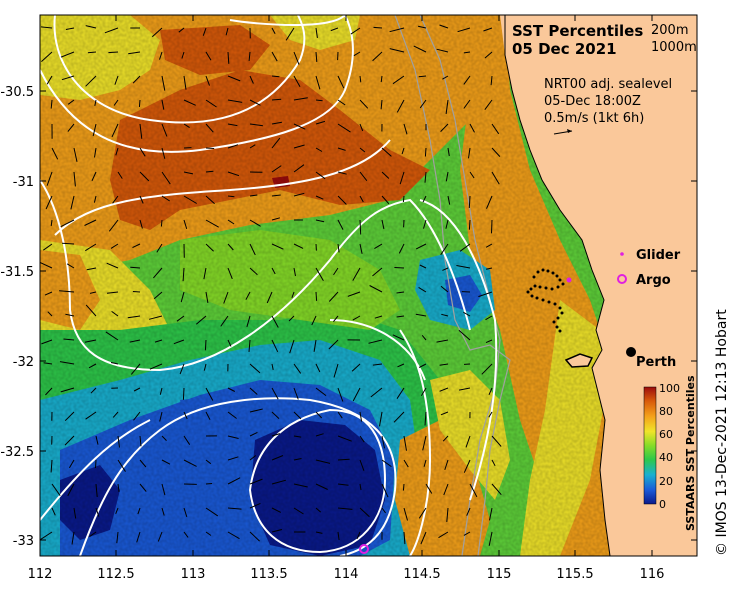 The image size is (740, 592). Describe the element at coordinates (653, 280) in the screenshot. I see `argo-legend-label: Argo` at that location.